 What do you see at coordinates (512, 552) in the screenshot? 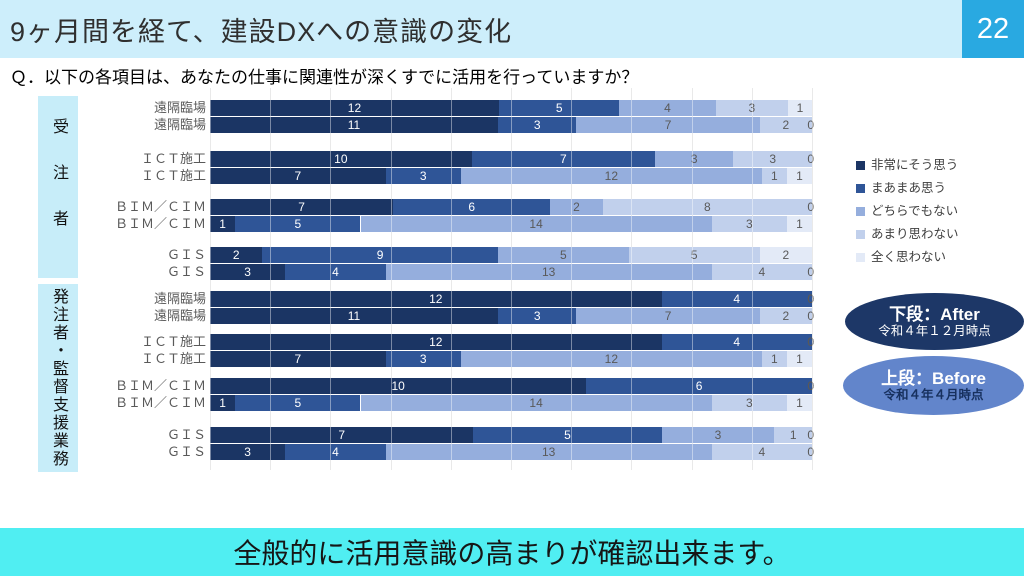
I see `conclusion-banner: 全般的に活用意識の高まりが確認出来ます。` at bounding box center [512, 552].